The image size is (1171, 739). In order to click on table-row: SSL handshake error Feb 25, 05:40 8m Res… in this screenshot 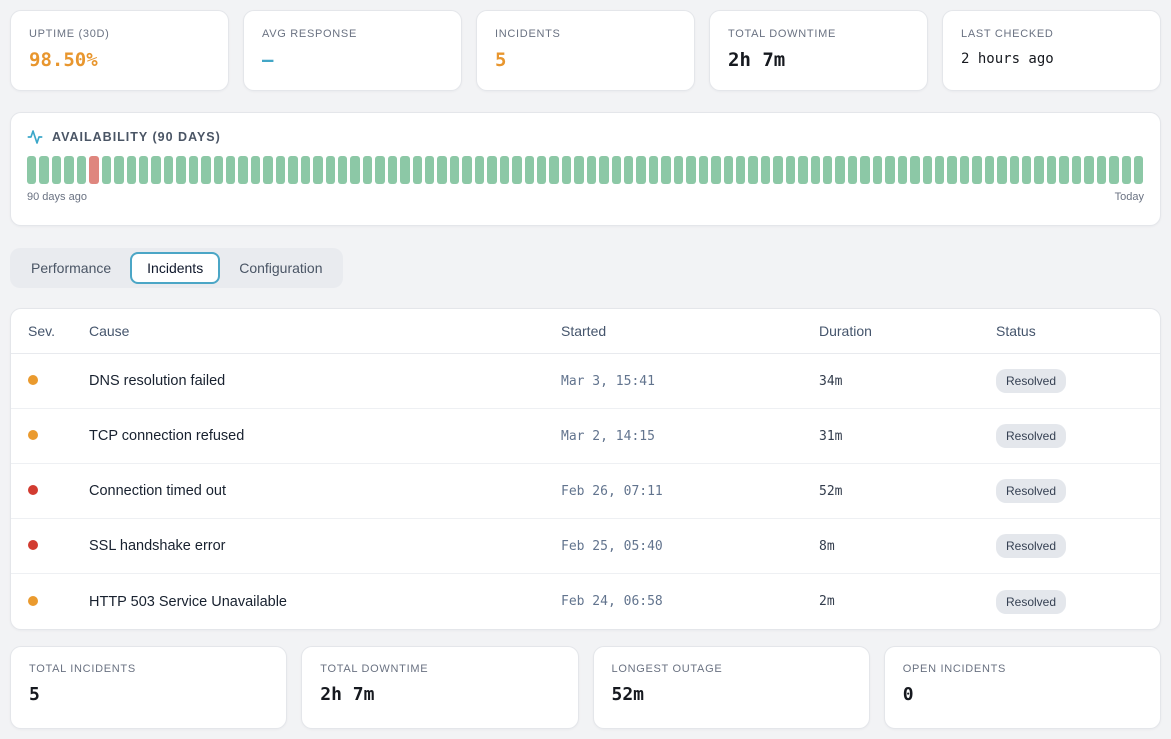, I will do `click(585, 546)`.